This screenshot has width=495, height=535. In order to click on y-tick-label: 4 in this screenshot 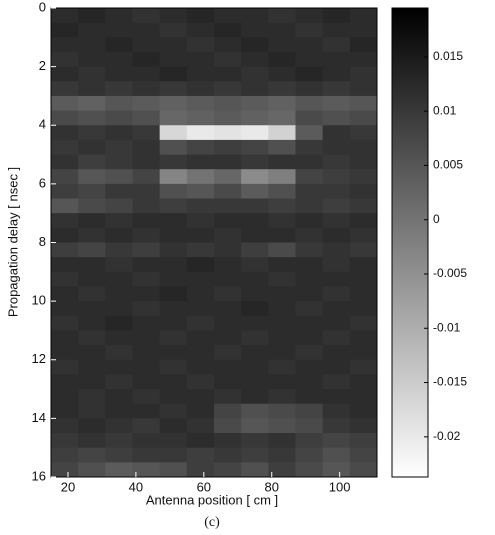, I will do `click(42, 124)`.